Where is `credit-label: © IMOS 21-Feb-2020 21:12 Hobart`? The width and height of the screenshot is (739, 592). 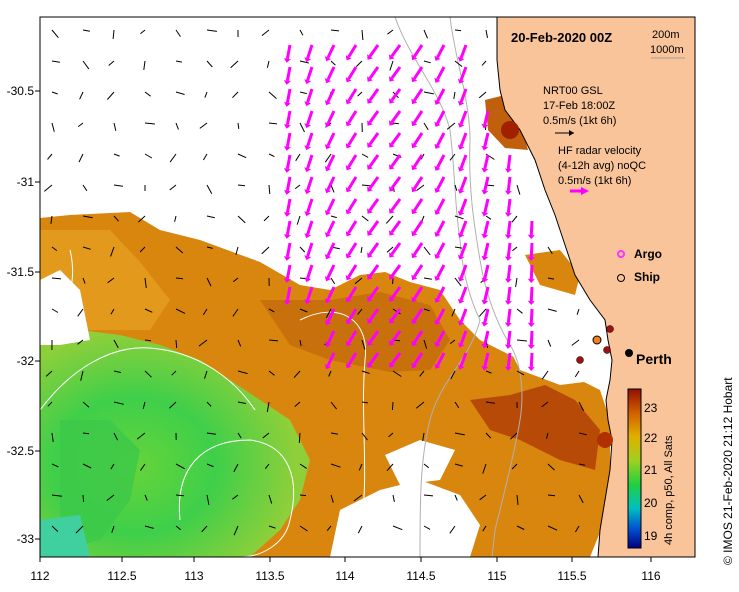 credit-label: © IMOS 21-Feb-2020 21:12 Hobart is located at coordinates (728, 471).